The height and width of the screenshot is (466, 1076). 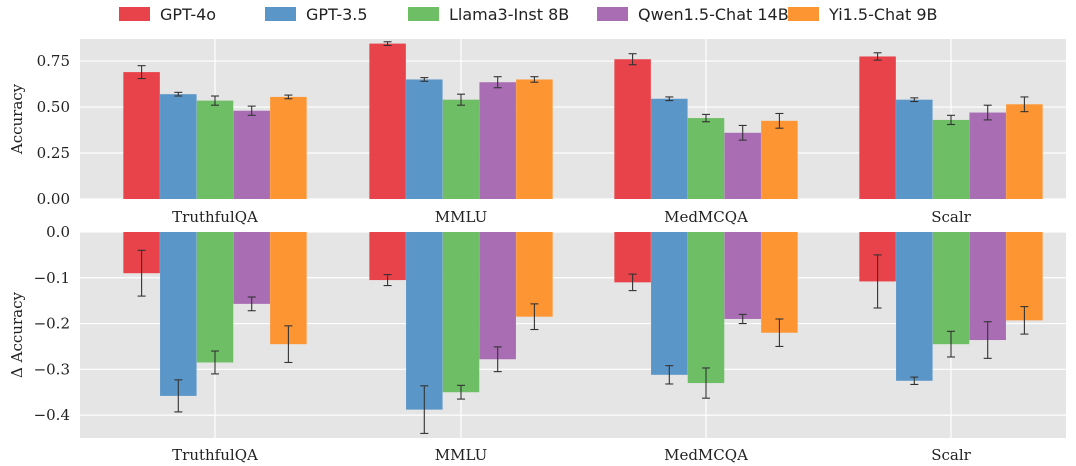 What do you see at coordinates (52, 324) in the screenshot?
I see `y-tick-label: −0.2` at bounding box center [52, 324].